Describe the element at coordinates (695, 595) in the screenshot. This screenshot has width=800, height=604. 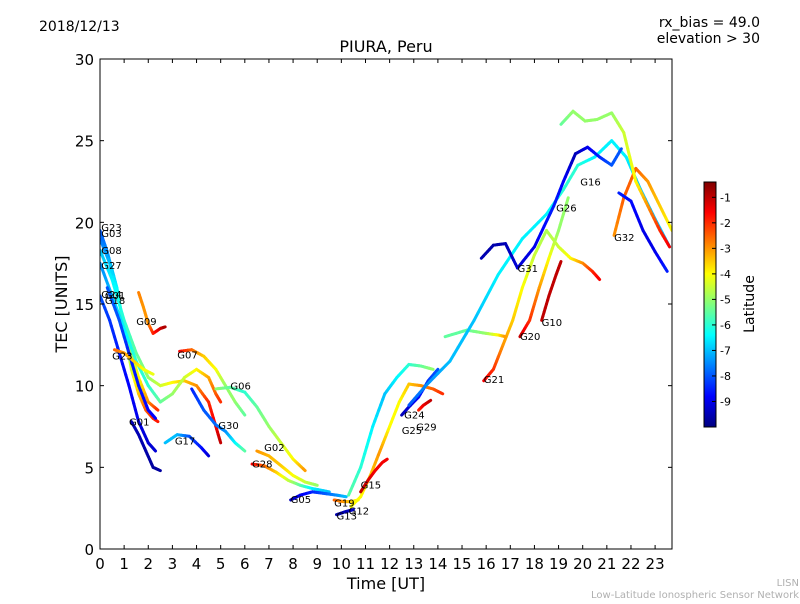
I see `footer-network: Low-Latitude Ionospheric Sensor Network` at that location.